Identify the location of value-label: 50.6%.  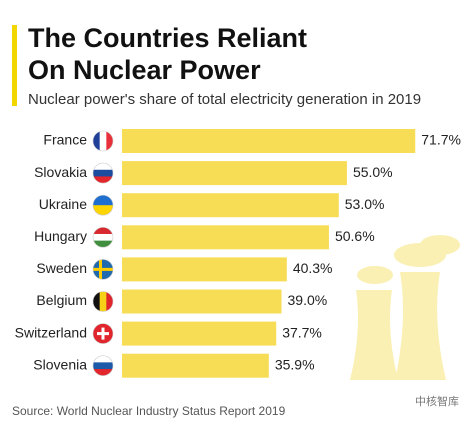
(355, 236).